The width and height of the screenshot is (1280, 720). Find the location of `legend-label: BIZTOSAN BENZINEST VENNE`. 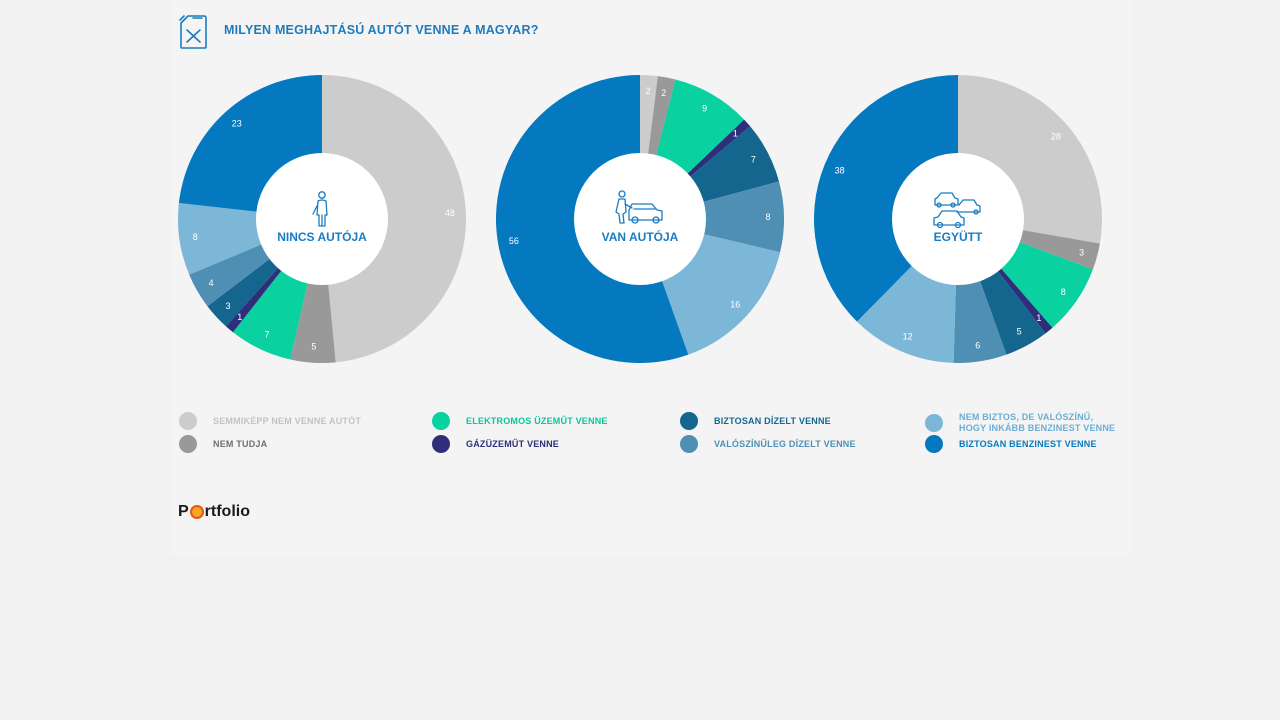

legend-label: BIZTOSAN BENZINEST VENNE is located at coordinates (1028, 443).